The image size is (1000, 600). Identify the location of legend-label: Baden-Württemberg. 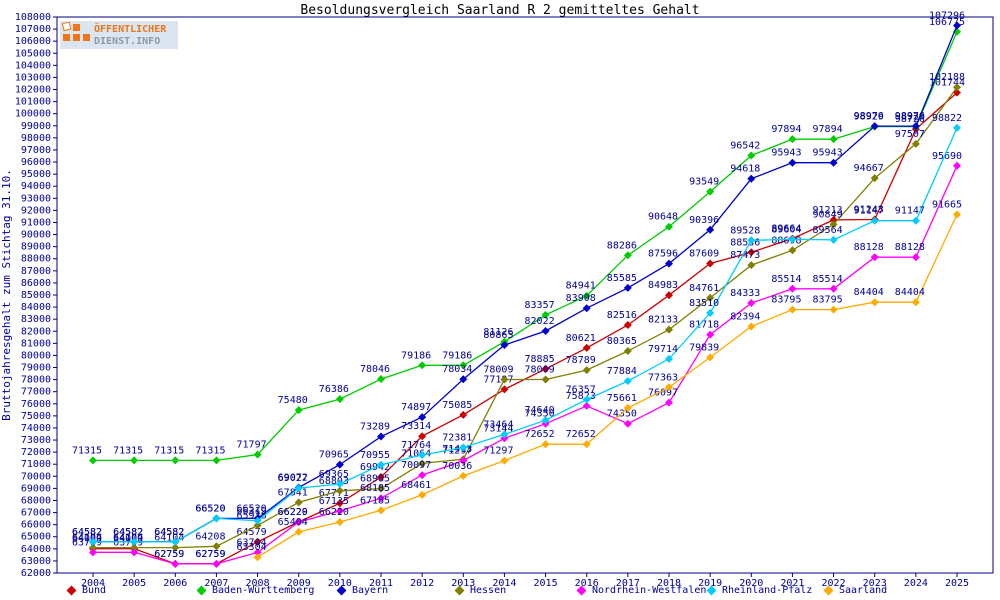
(263, 590).